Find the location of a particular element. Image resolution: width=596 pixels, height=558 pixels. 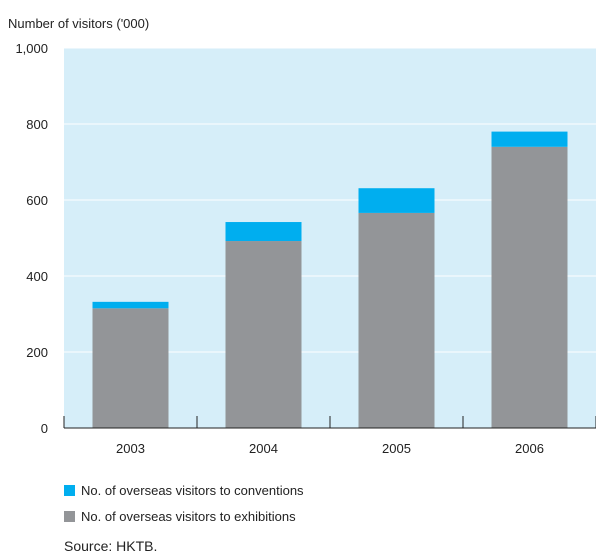

legend-swatch-exhibitions is located at coordinates (69, 516).